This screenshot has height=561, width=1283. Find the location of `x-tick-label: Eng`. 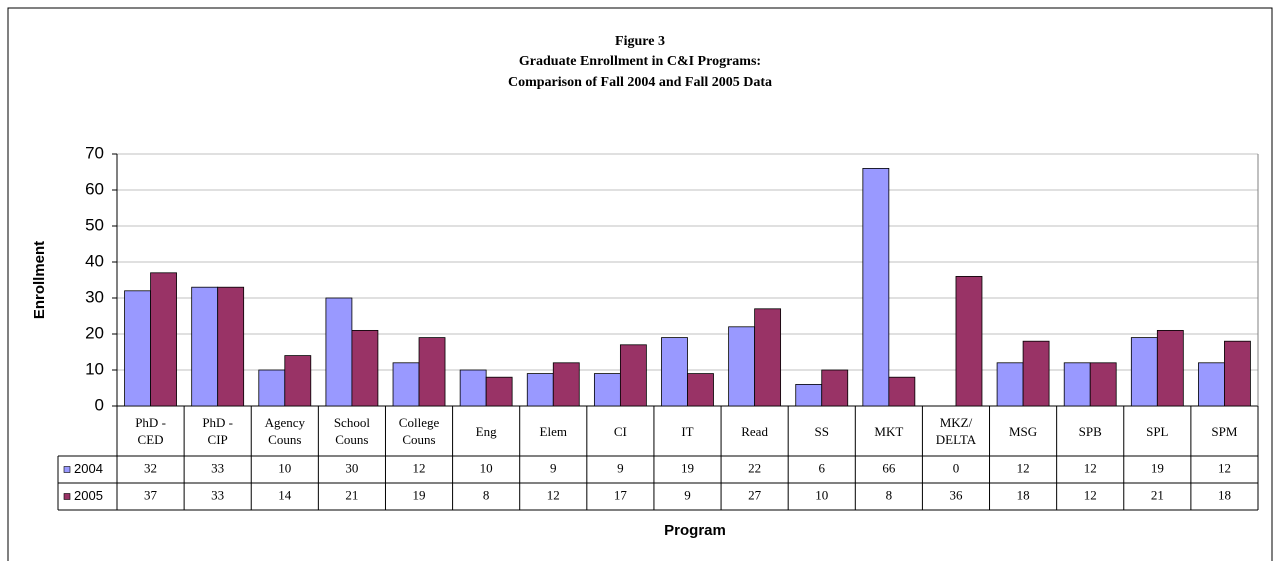

x-tick-label: Eng is located at coordinates (486, 431).